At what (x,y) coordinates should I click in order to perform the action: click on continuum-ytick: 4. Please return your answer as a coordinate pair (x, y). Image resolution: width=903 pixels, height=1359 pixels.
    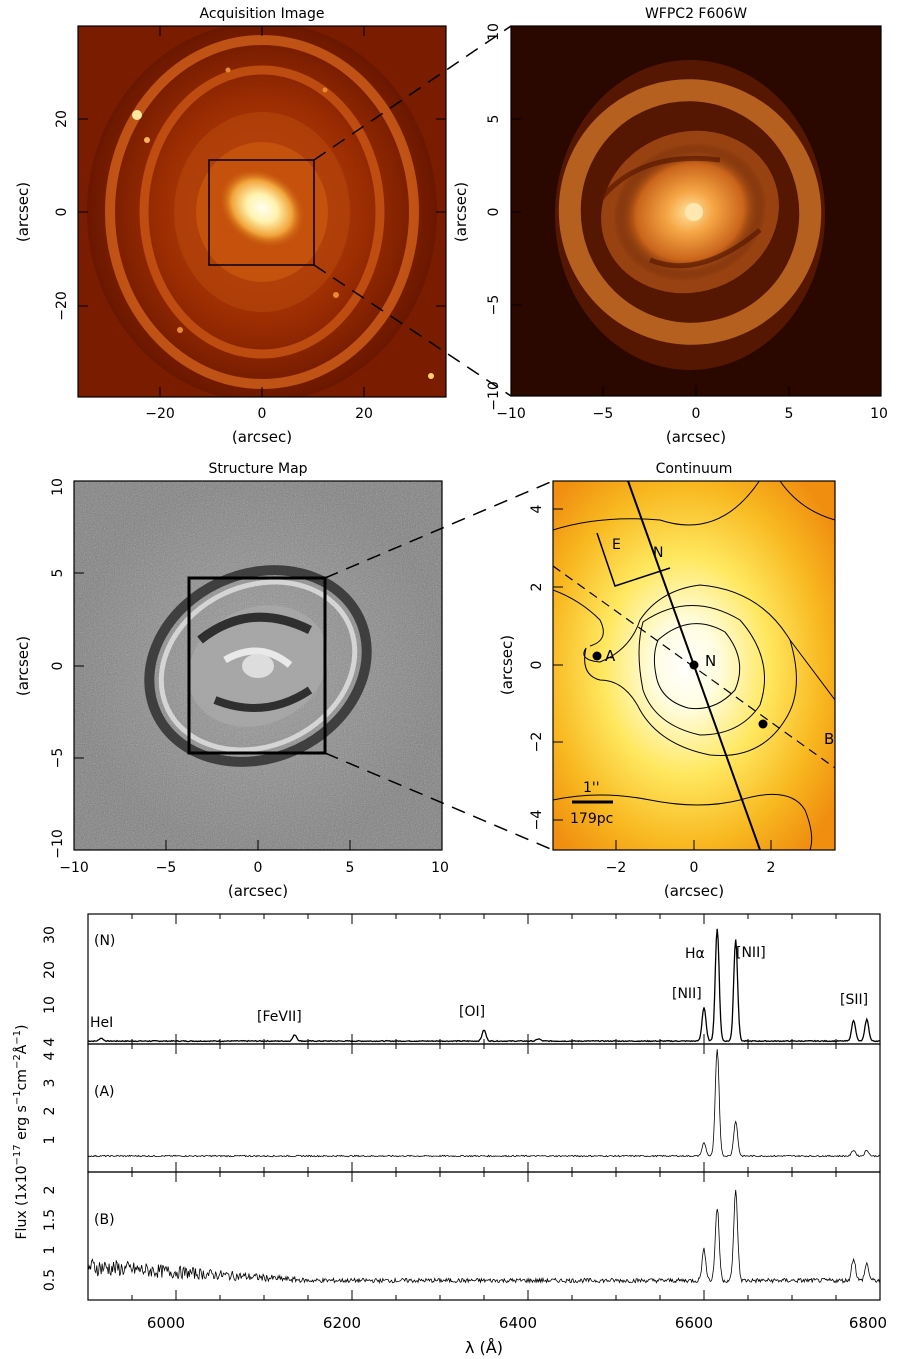
    Looking at the image, I should click on (537, 508).